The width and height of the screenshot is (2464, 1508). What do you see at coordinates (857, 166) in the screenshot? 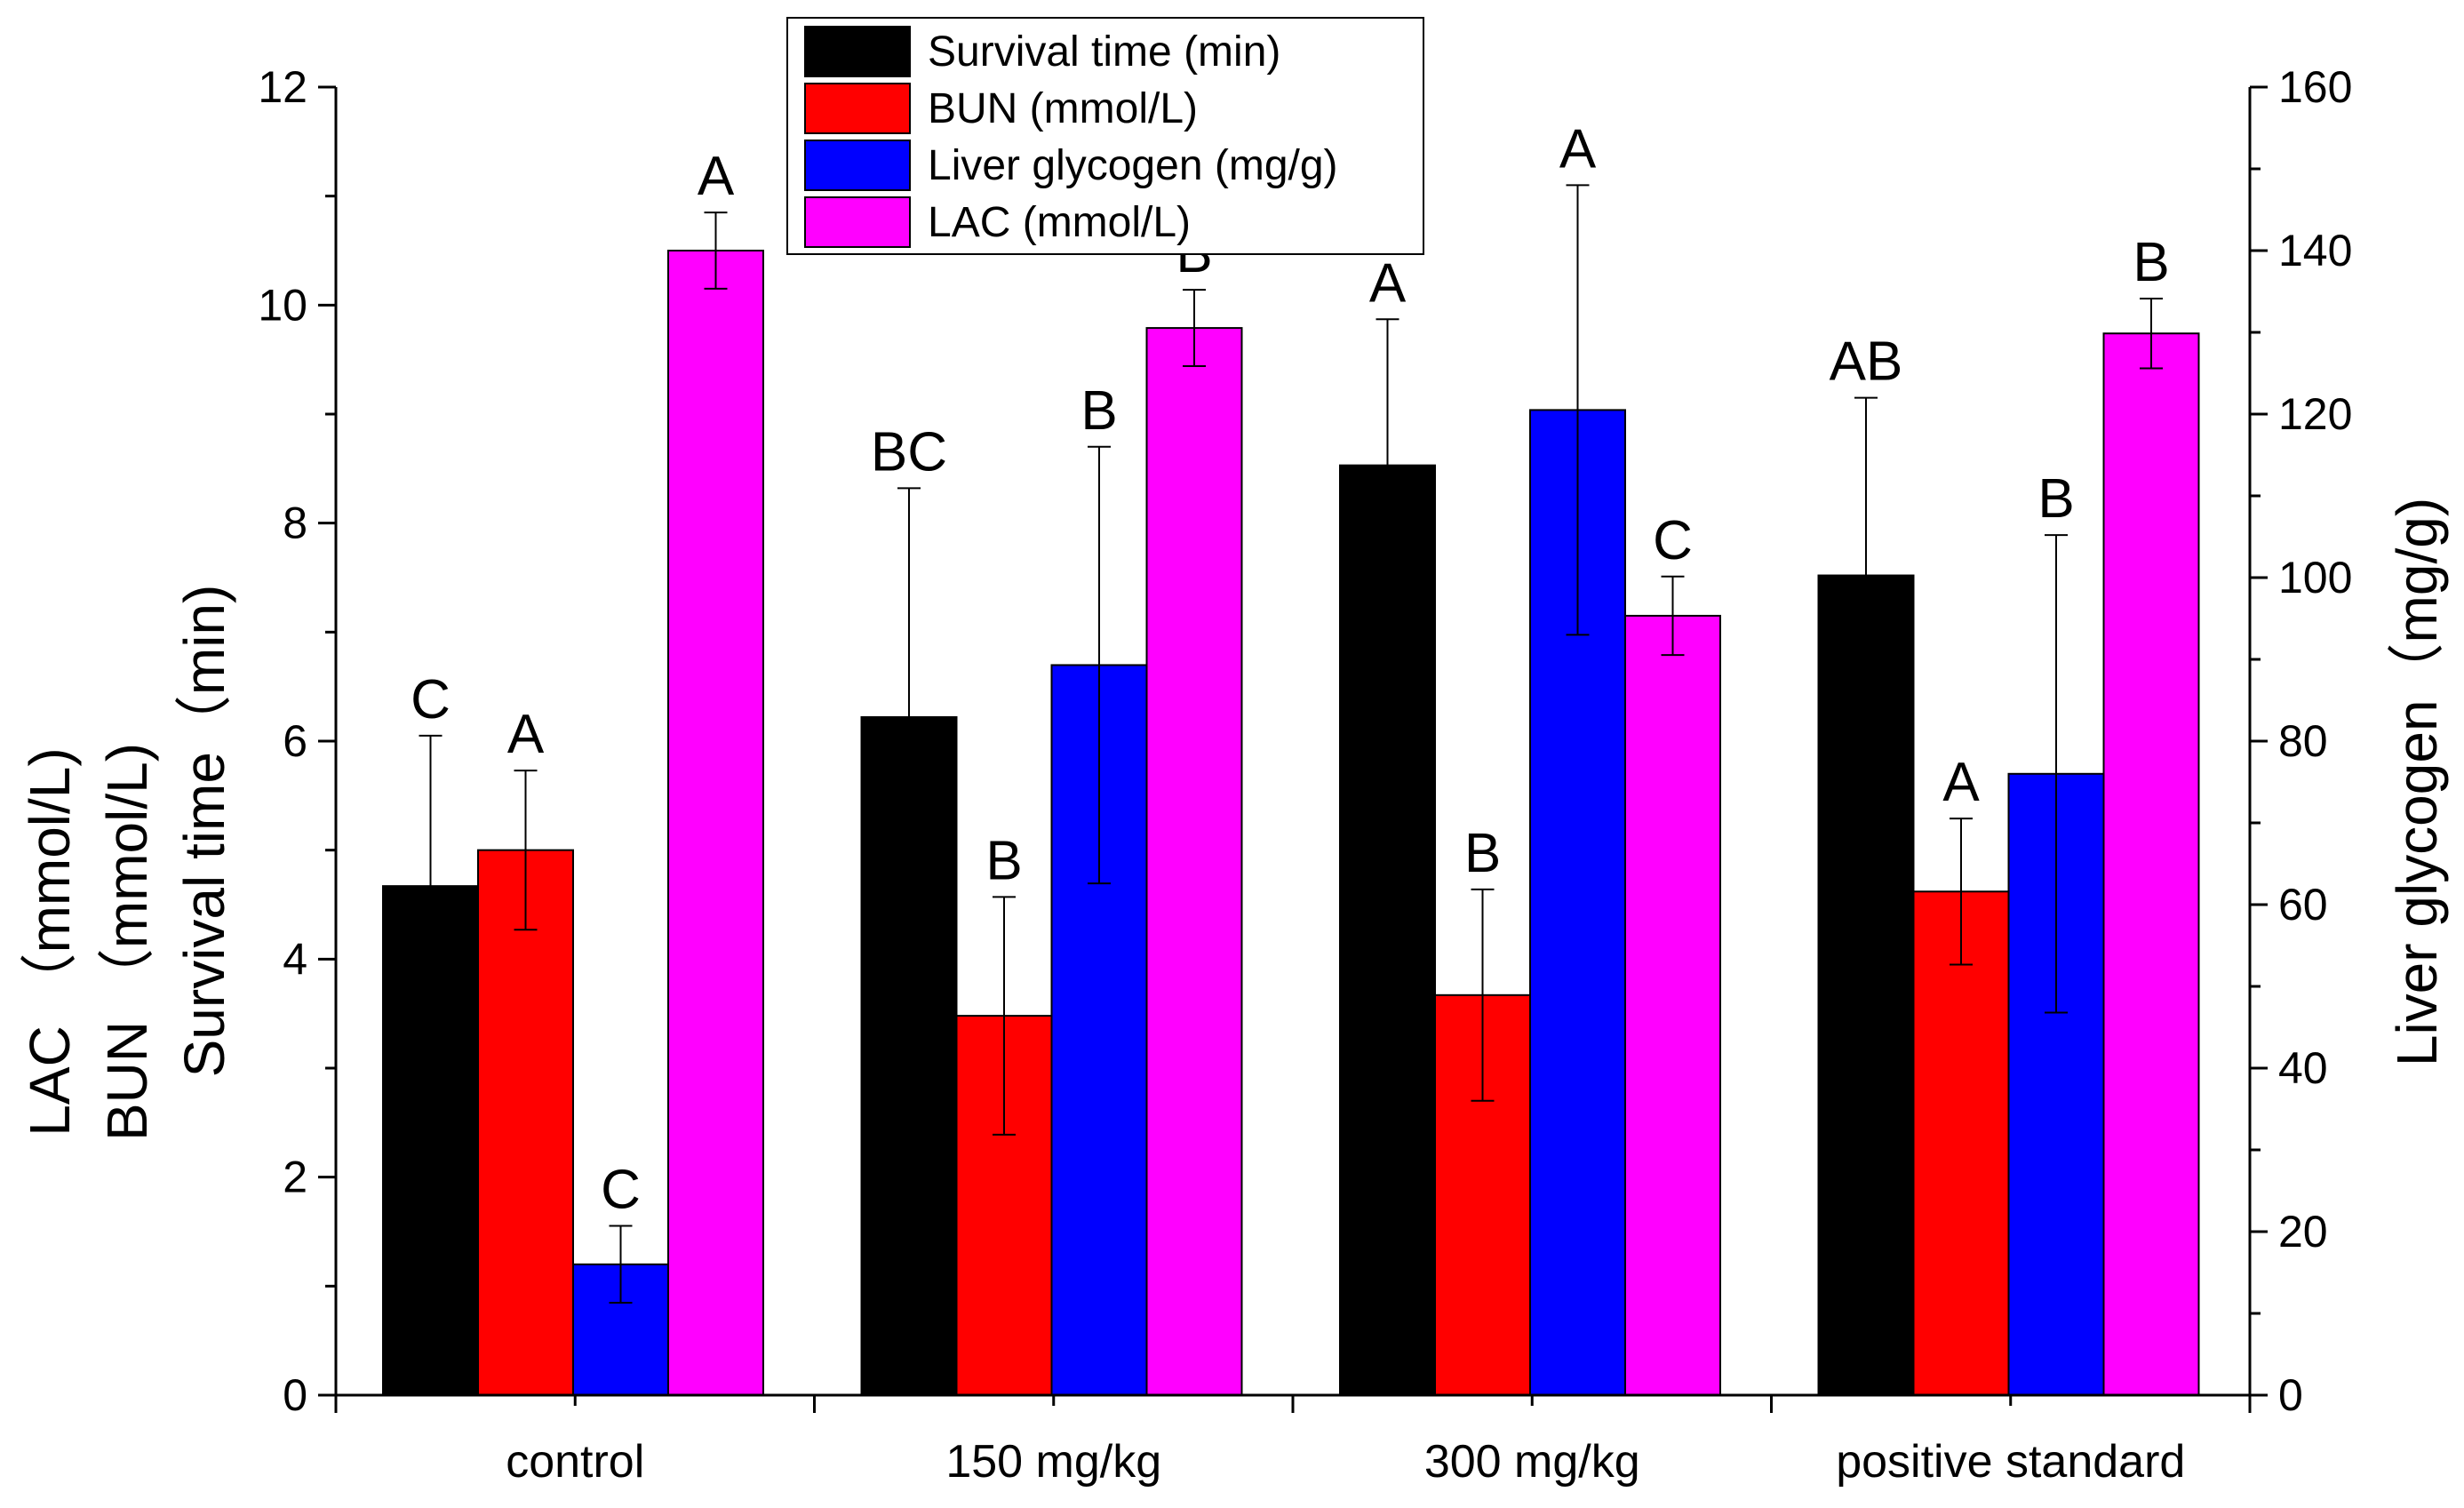
I see `legend-swatch-liver-glycogen` at bounding box center [857, 166].